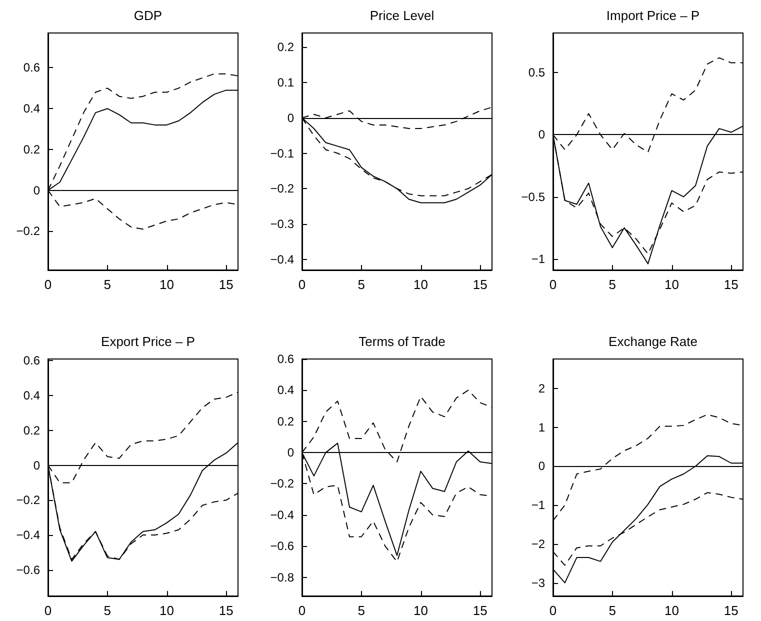 The width and height of the screenshot is (761, 621). Describe the element at coordinates (542, 389) in the screenshot. I see `y-tick-label: 2` at that location.